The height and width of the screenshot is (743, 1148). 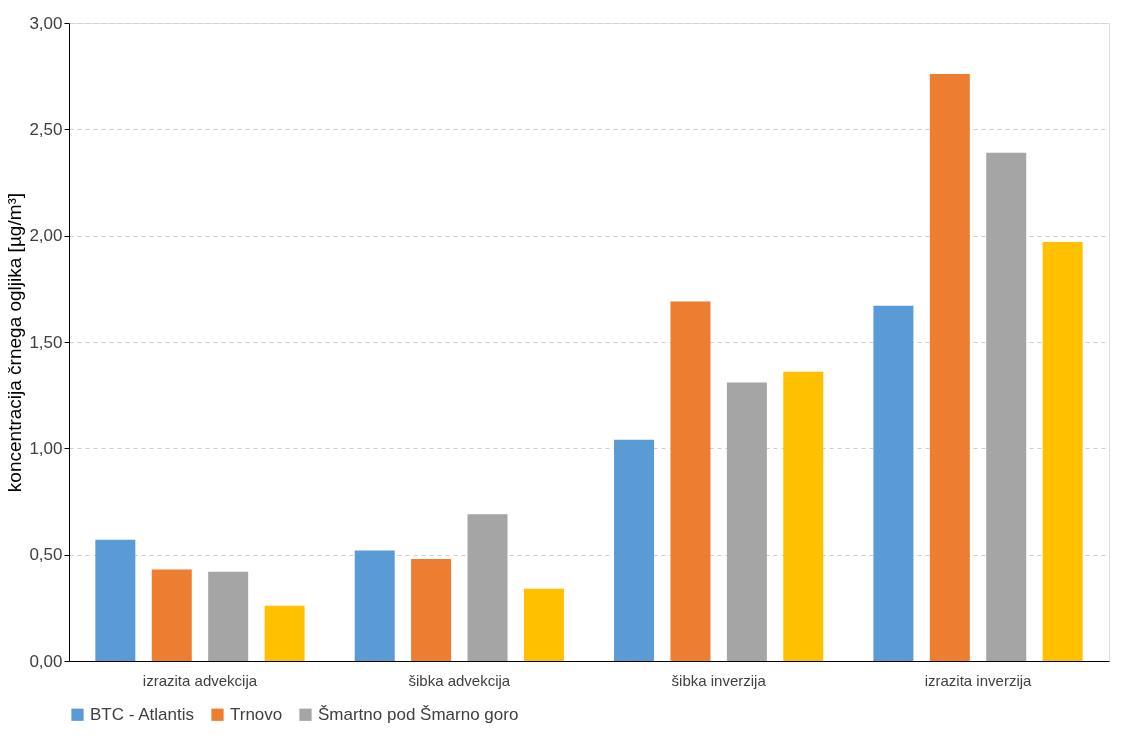 I want to click on y-tick-label: 2,50, so click(x=46, y=129).